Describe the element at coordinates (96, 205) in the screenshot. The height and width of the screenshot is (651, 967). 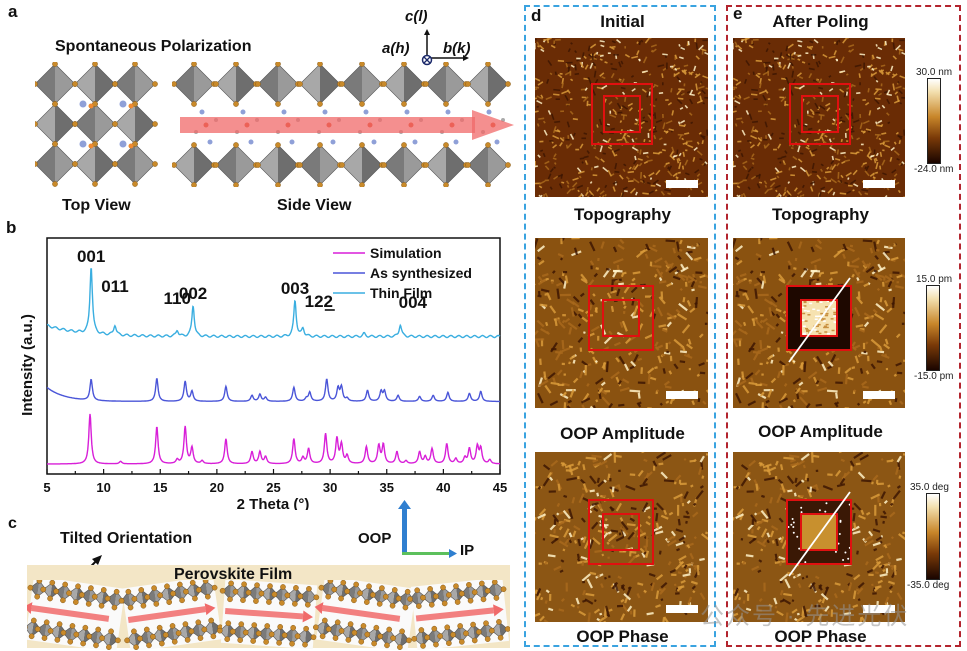
I see `top-view-label: Top View` at that location.